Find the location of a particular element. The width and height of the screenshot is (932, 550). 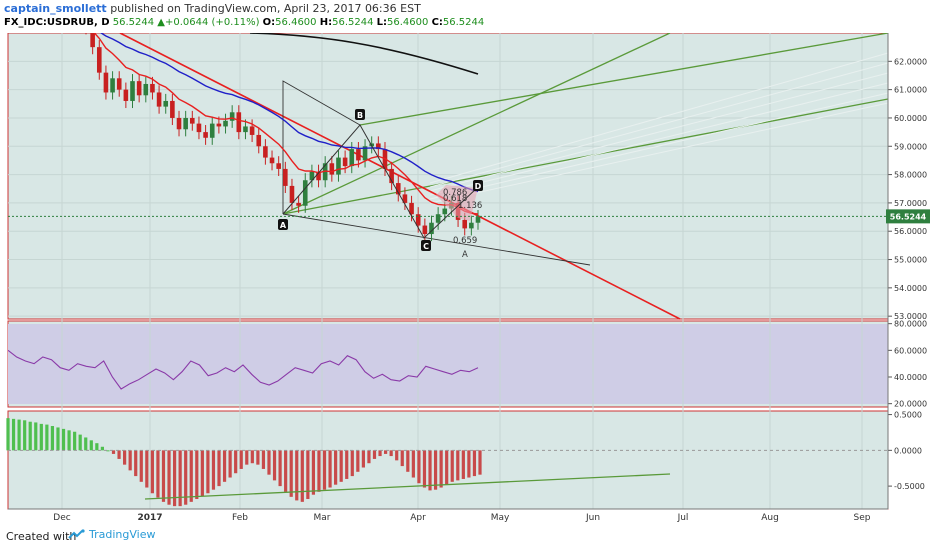

point-label: C is located at coordinates (426, 246).